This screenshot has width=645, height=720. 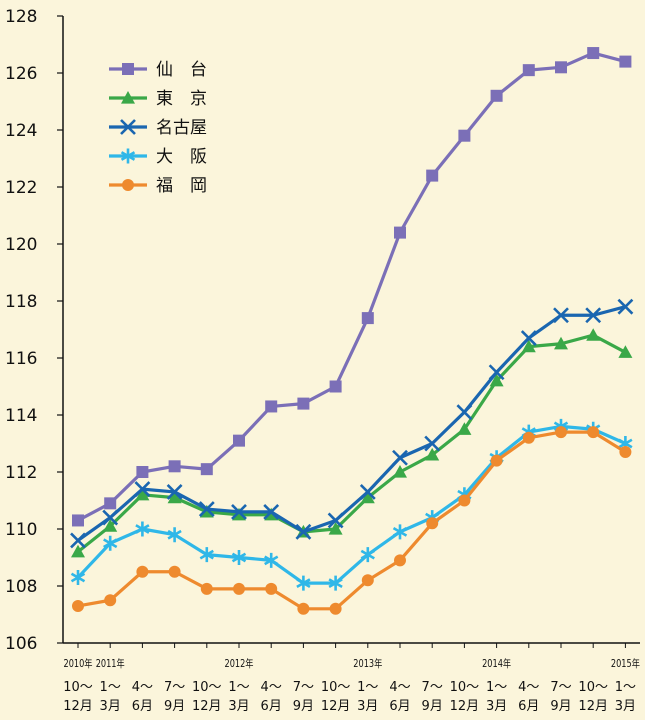 I want to click on x-year-label: 2010年, so click(x=77, y=663).